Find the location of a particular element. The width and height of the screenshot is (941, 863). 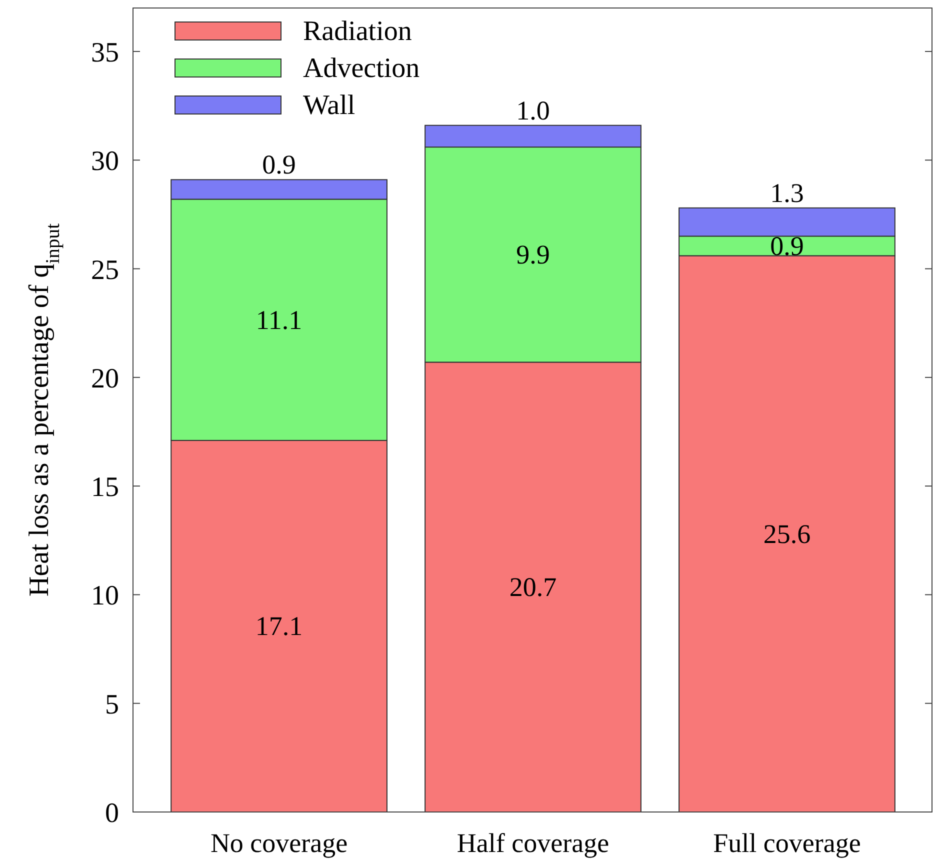

data-label: 25.6 is located at coordinates (787, 533).